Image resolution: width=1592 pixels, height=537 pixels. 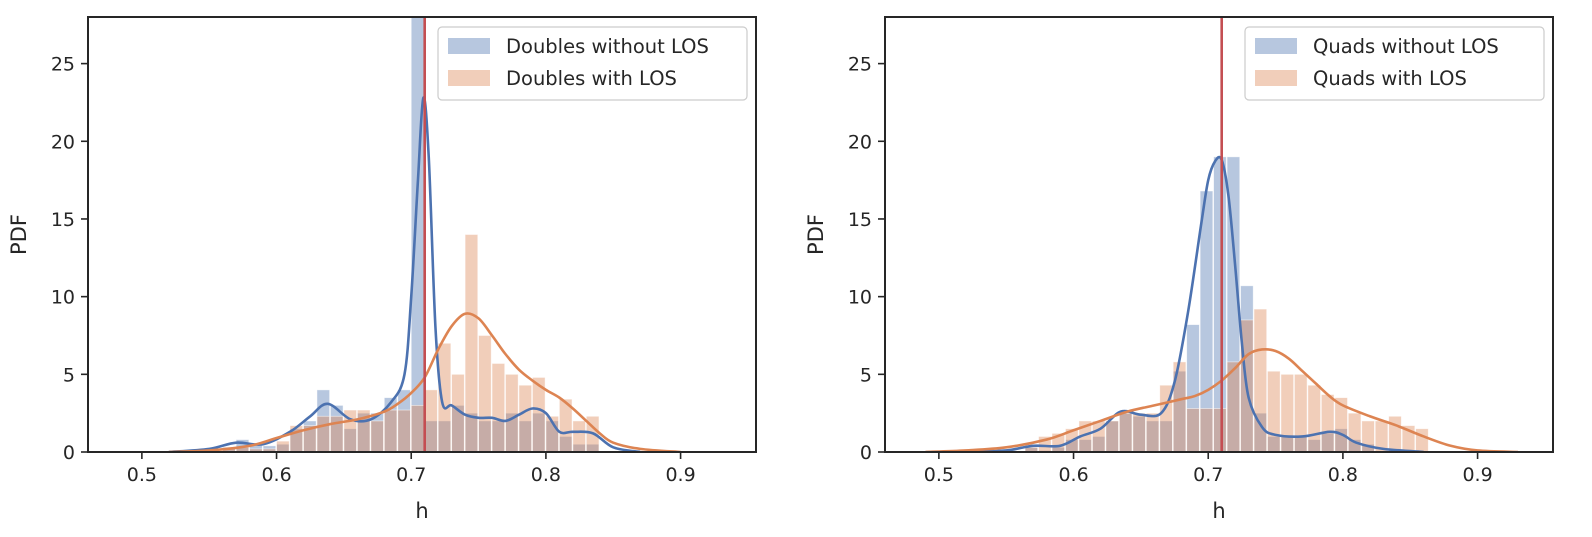 I want to click on legend: Doubles without LOS Doubles with LOS, so click(x=592, y=63).